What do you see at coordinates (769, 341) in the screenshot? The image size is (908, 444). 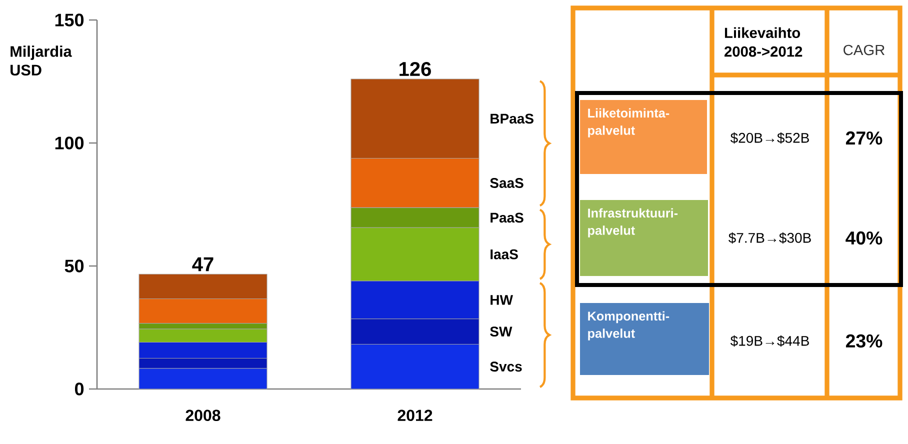 I see `text: $19B→$44B` at bounding box center [769, 341].